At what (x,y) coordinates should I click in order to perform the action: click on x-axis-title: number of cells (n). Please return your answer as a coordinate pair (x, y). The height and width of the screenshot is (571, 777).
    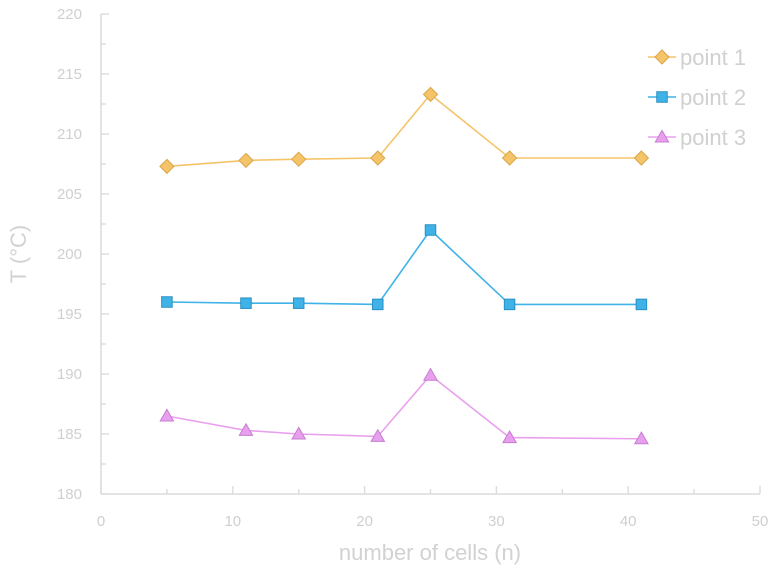
    Looking at the image, I should click on (430, 552).